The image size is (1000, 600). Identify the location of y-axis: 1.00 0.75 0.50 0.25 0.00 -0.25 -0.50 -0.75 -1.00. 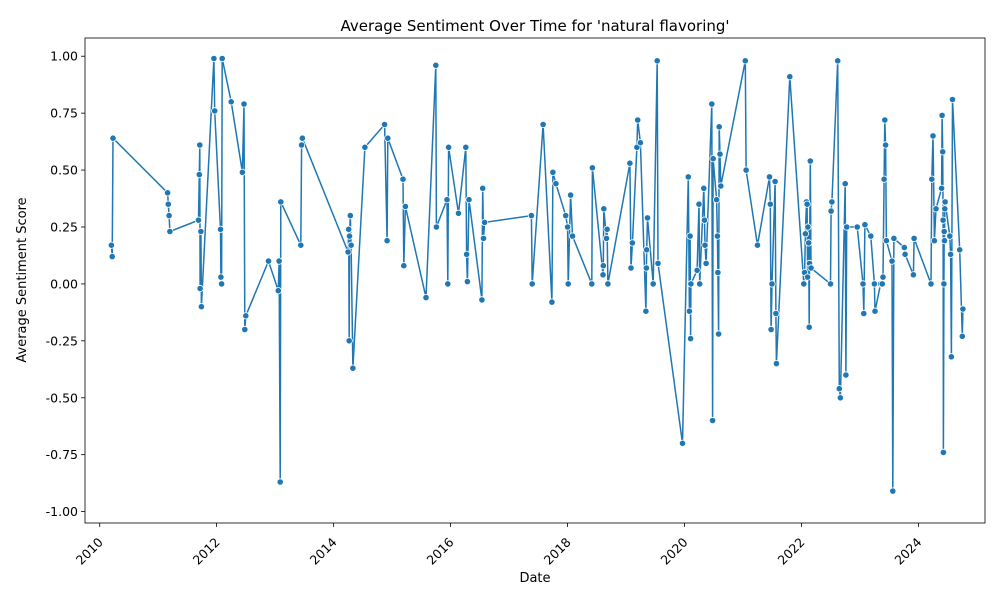
(65, 284).